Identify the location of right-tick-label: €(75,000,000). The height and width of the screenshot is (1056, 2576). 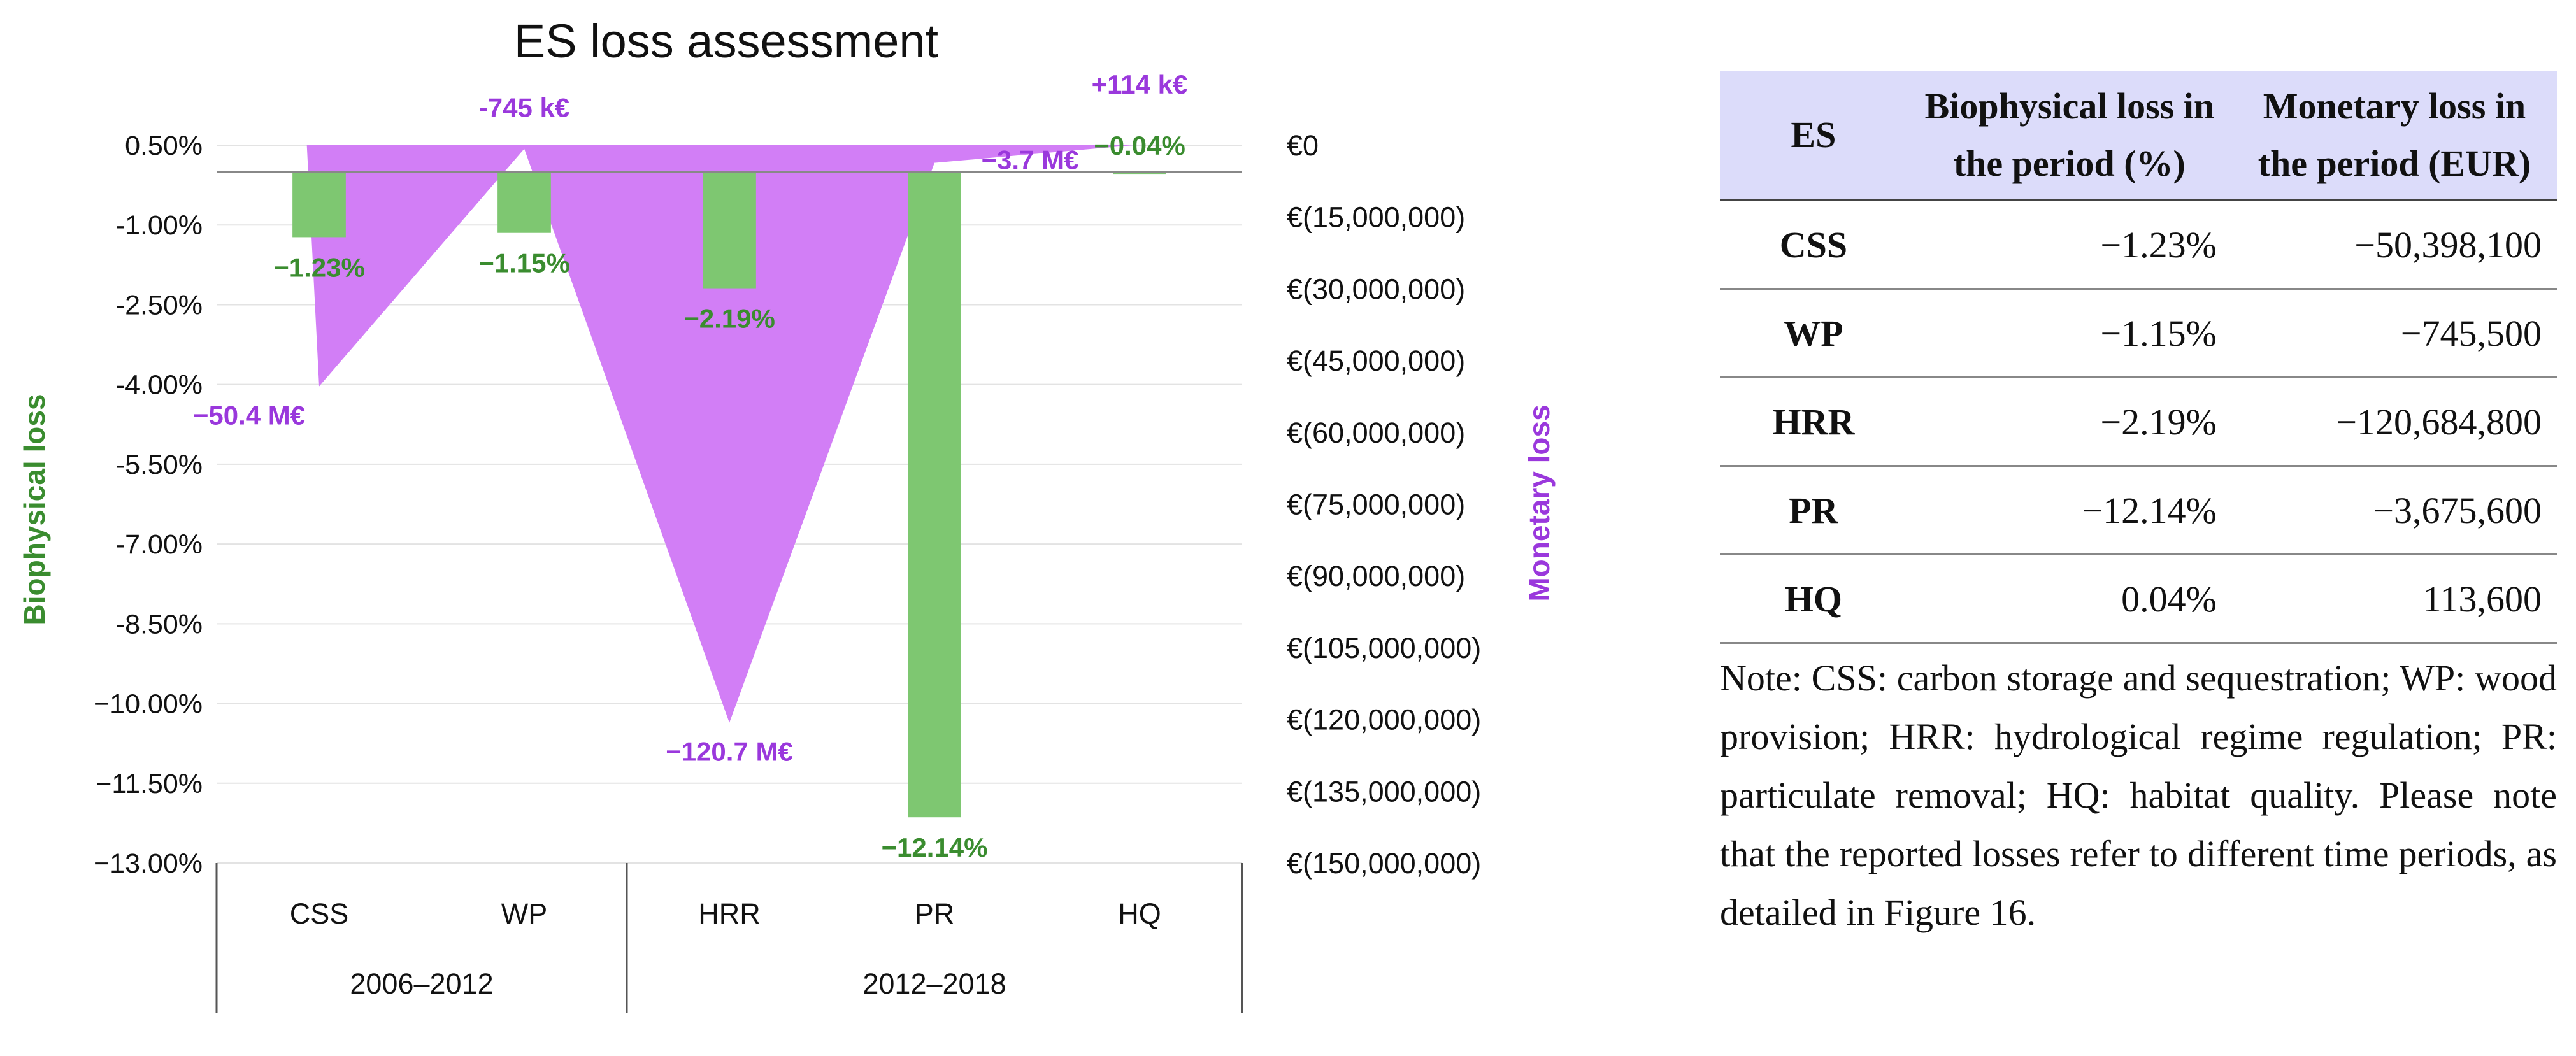
(1376, 505).